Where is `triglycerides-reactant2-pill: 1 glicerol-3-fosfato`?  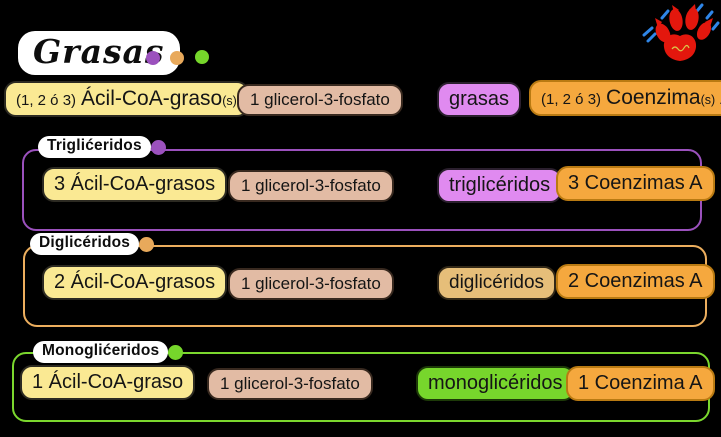
triglycerides-reactant2-pill: 1 glicerol-3-fosfato is located at coordinates (311, 186).